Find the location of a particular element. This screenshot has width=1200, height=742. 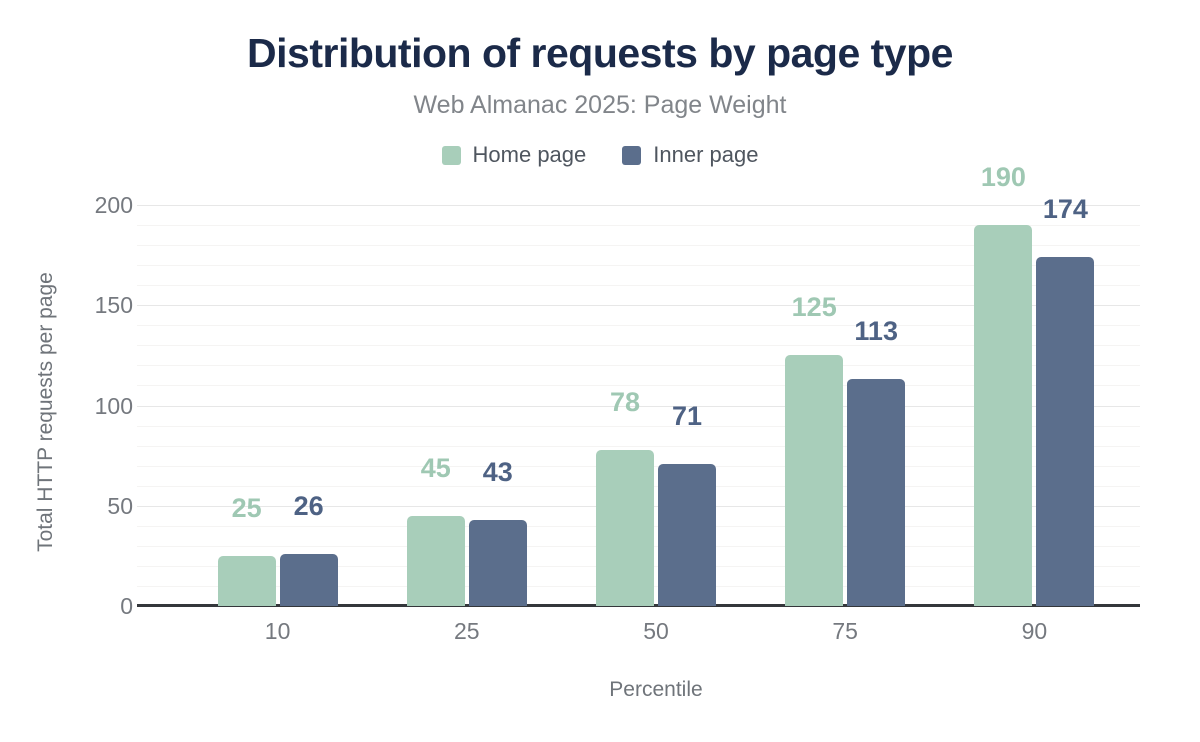

bar-home-page-p90 is located at coordinates (1003, 415).